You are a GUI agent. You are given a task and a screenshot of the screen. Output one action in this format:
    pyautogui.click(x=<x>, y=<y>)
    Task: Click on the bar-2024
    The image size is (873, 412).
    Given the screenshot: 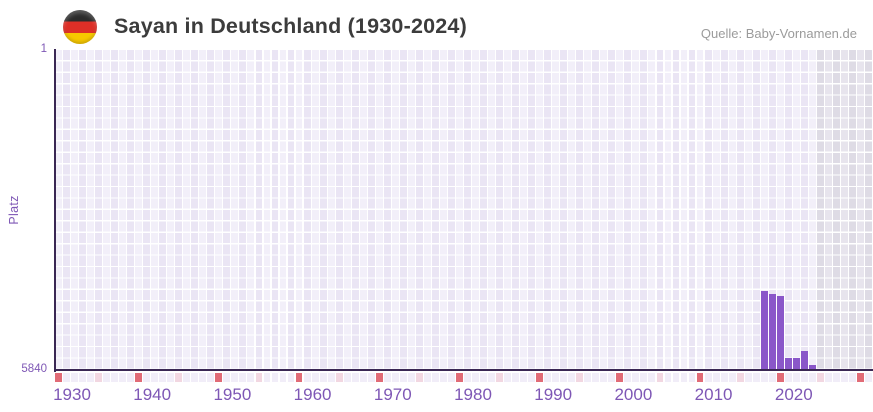 What is the action you would take?
    pyautogui.click(x=813, y=367)
    